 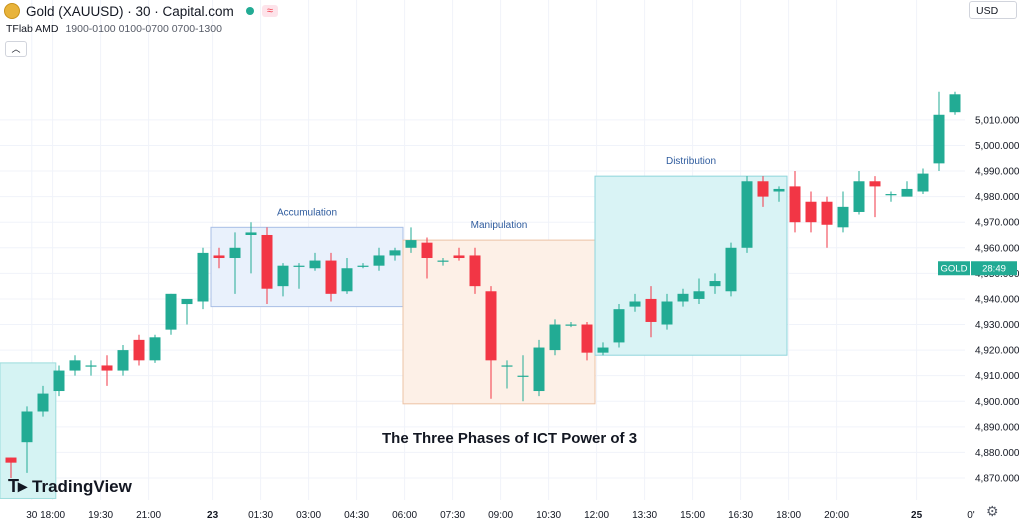 I want to click on x-tick-label: 07:30, so click(x=452, y=515).